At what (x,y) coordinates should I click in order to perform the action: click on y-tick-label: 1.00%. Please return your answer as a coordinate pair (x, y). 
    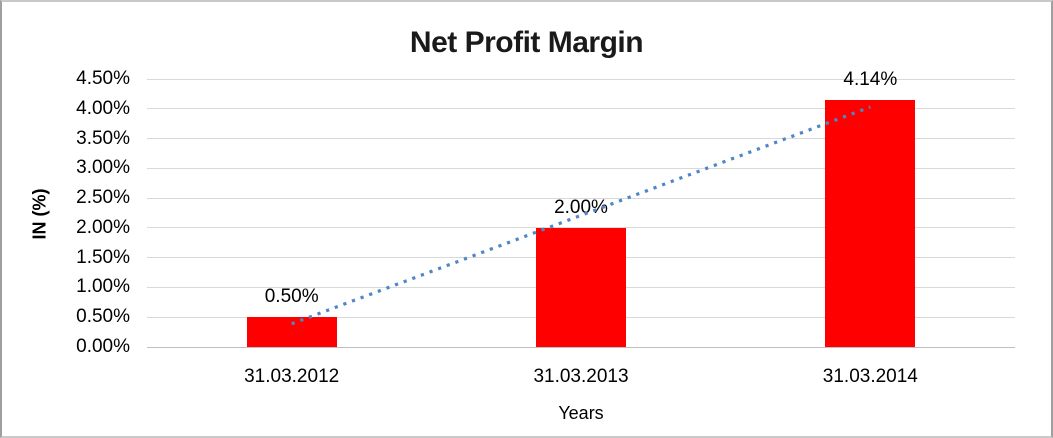
    Looking at the image, I should click on (103, 287).